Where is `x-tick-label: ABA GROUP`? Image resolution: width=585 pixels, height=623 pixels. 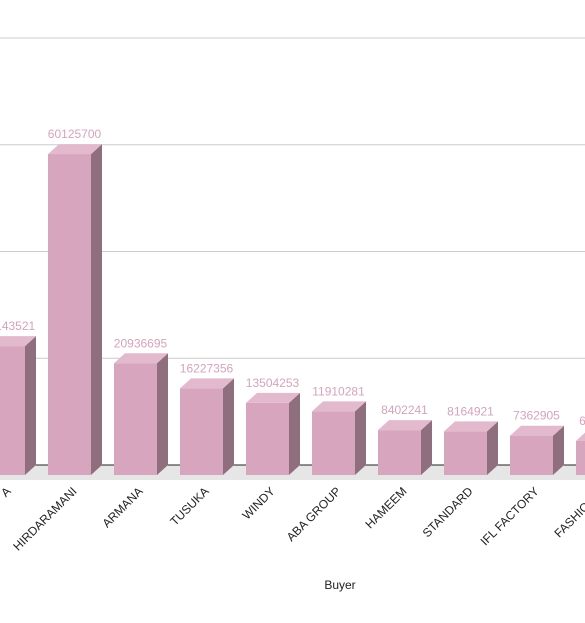
x-tick-label: ABA GROUP is located at coordinates (314, 514).